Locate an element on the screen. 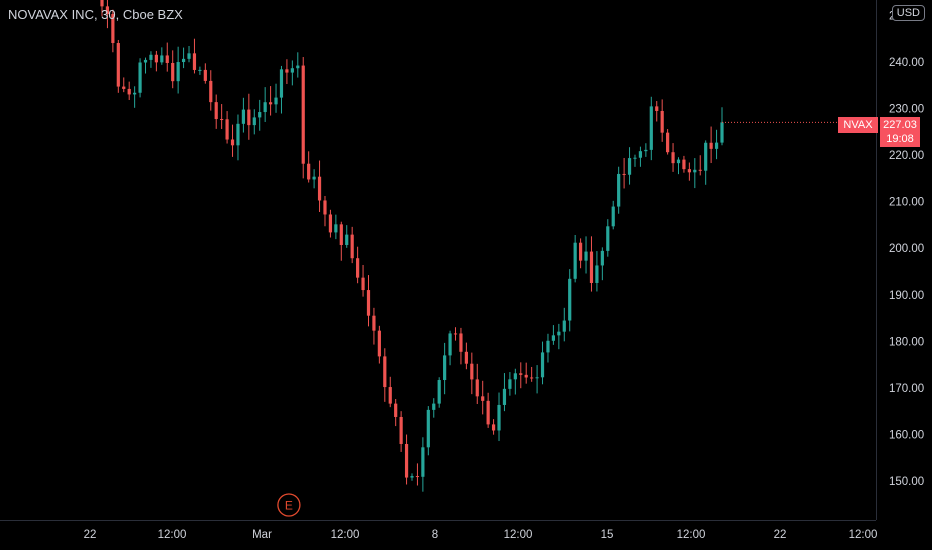  bar-countdown: 19:08 is located at coordinates (900, 139).